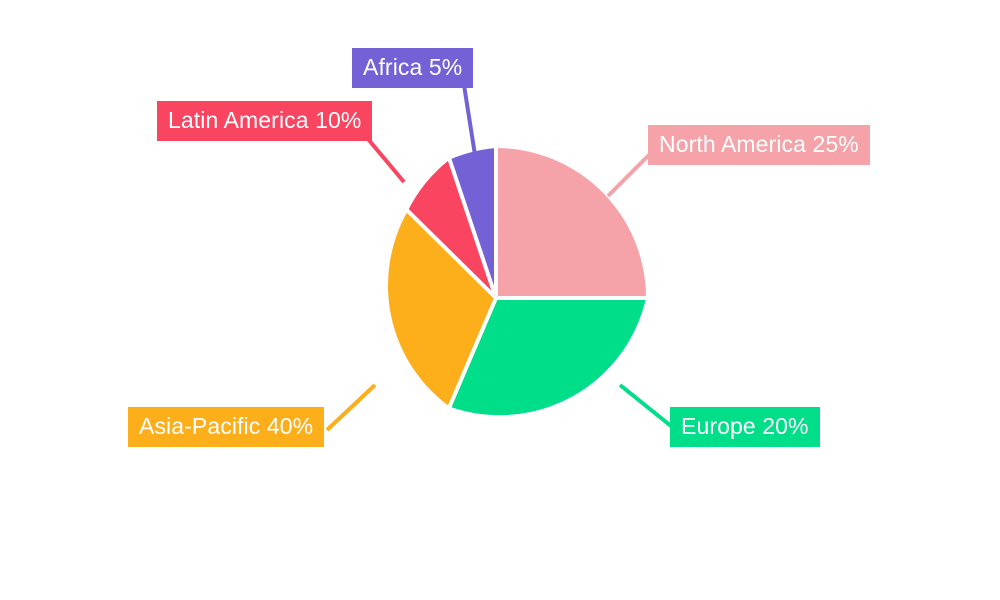 The height and width of the screenshot is (600, 1000). I want to click on pie-slices, so click(516, 282).